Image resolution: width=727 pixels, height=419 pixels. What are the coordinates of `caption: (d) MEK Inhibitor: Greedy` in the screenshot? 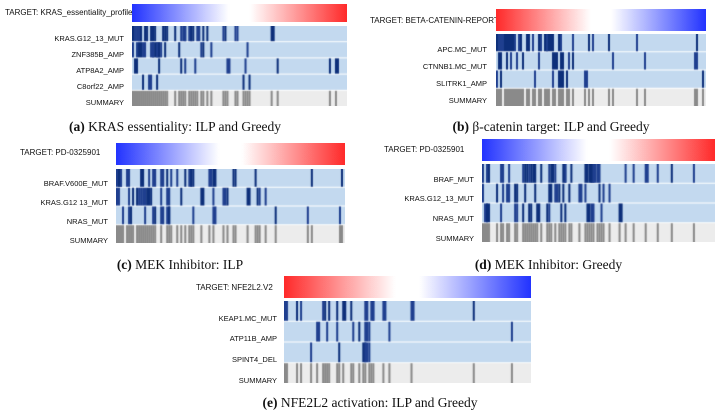 It's located at (548, 264).